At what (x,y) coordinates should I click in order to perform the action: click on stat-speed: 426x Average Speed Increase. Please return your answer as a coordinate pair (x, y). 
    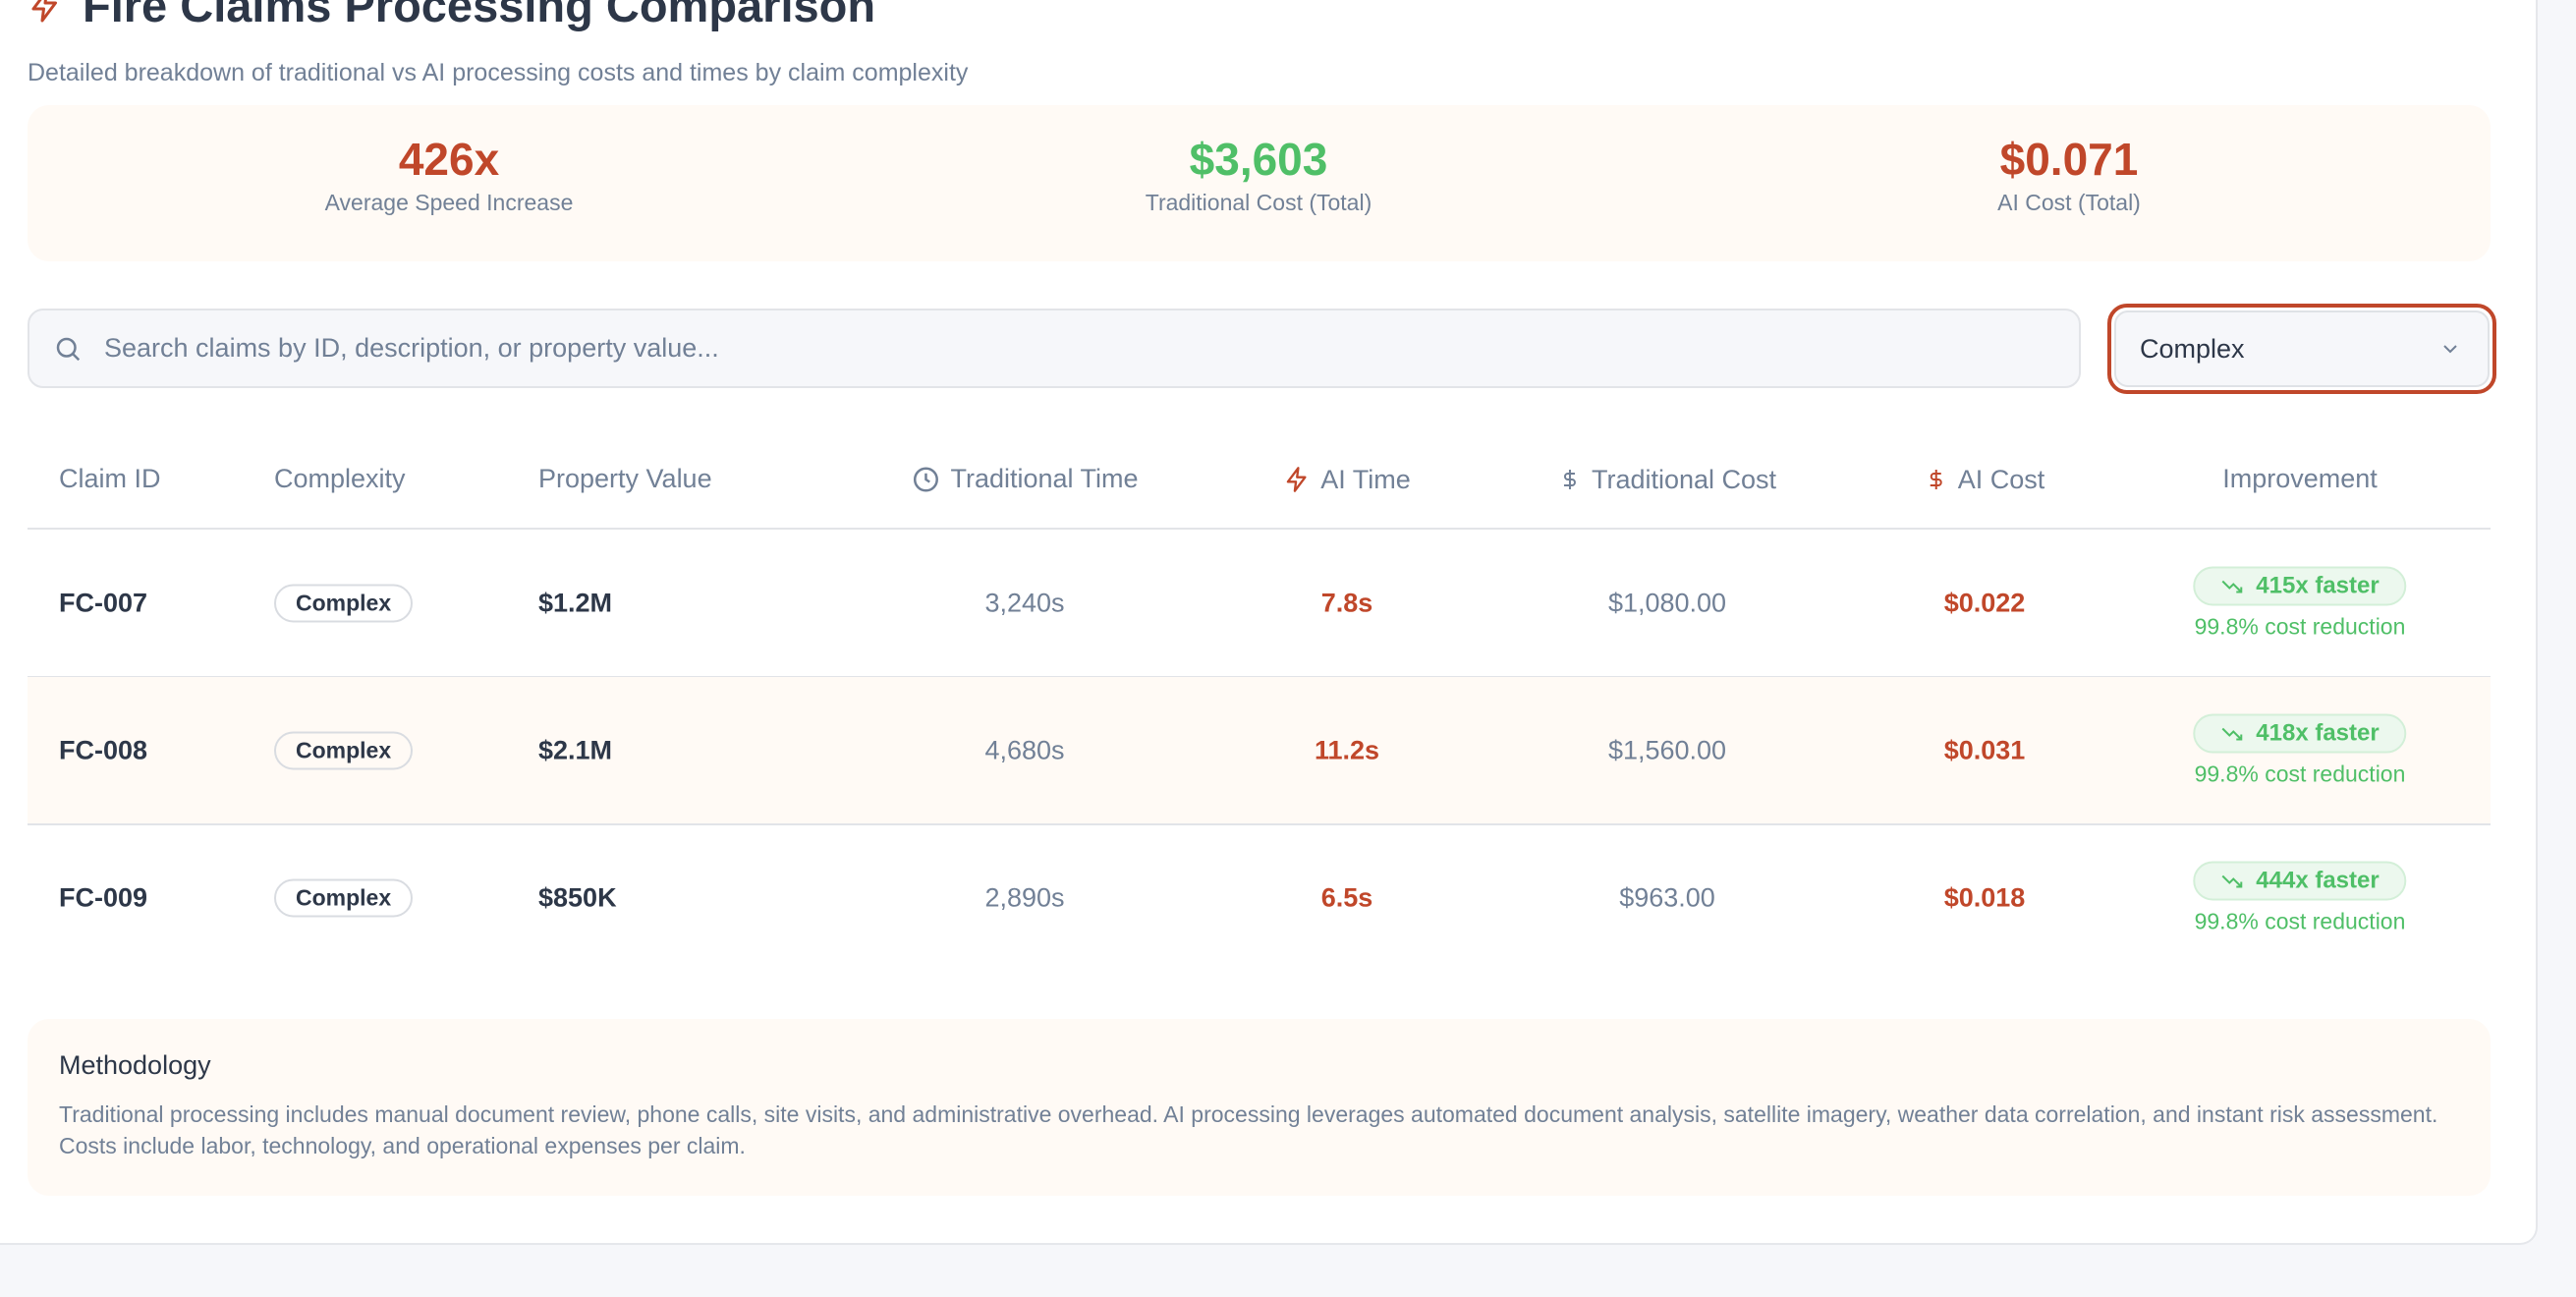
    Looking at the image, I should click on (449, 174).